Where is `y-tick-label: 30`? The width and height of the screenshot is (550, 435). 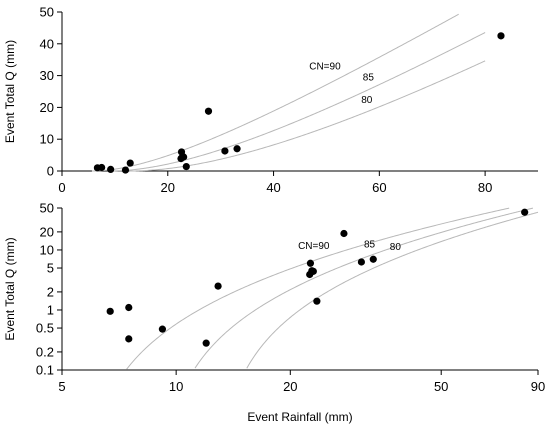
y-tick-label: 30 is located at coordinates (47, 75).